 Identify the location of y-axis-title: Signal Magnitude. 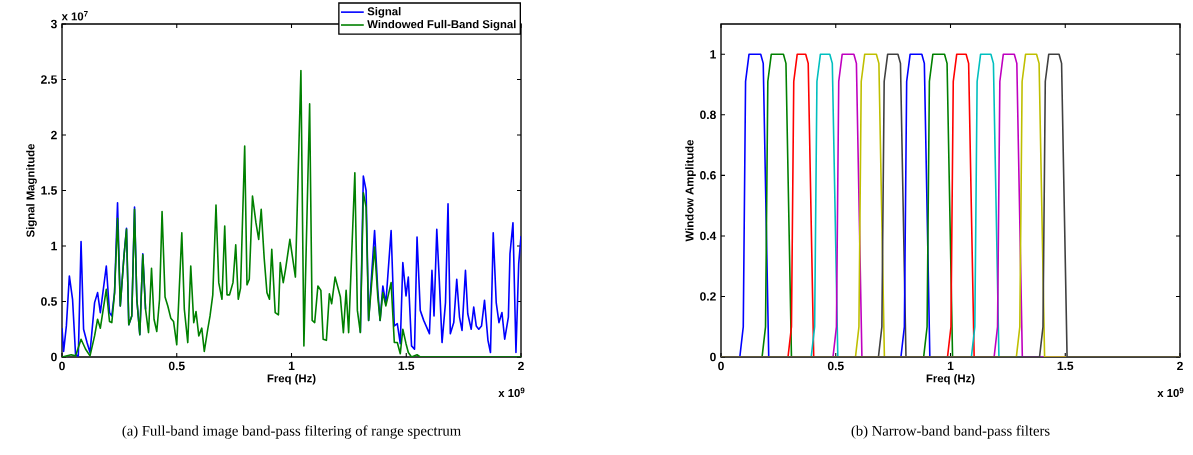
(31, 190).